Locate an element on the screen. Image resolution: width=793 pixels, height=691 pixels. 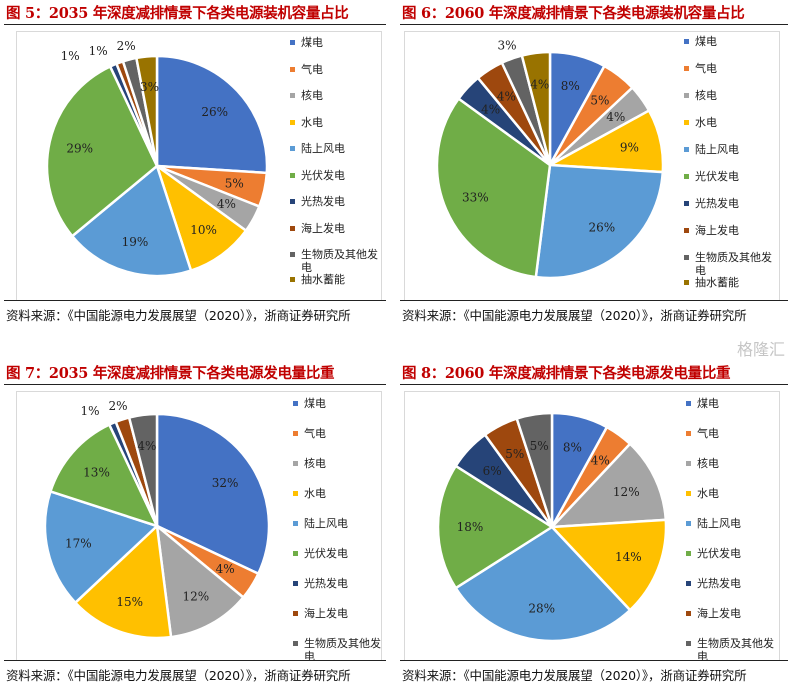
legend: 煤电 气电 核电 水电 陆上风电 光伏发电 光热发电 海上发电 生物质及其他发电 抽水蓄能 is located at coordinates (729, 169).